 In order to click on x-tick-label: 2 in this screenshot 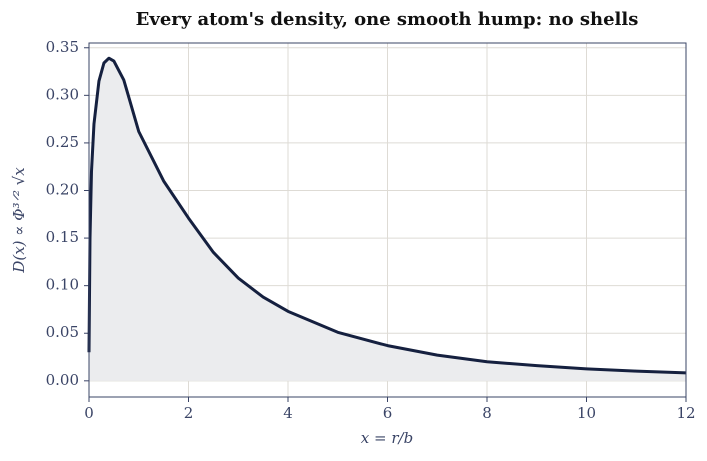, I will do `click(189, 413)`.